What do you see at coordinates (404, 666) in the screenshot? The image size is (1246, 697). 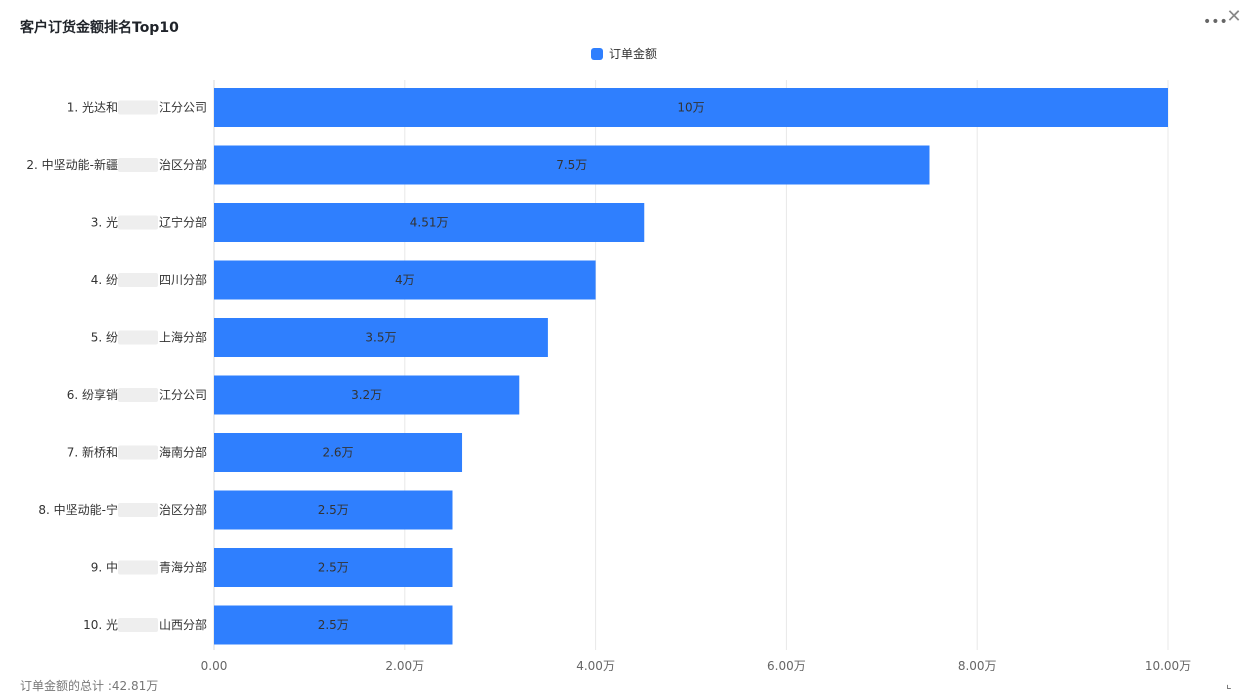 I see `x-tick-label: 2.00万` at bounding box center [404, 666].